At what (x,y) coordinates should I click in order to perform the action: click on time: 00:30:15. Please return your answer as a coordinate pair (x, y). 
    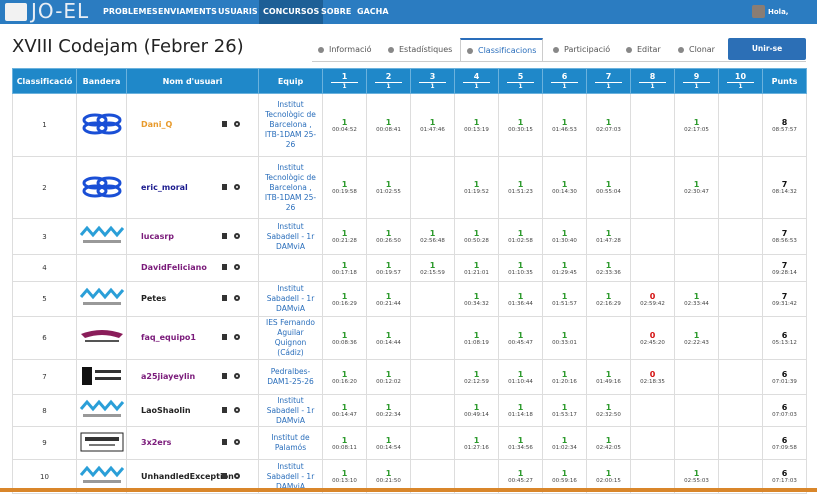
    Looking at the image, I should click on (520, 129).